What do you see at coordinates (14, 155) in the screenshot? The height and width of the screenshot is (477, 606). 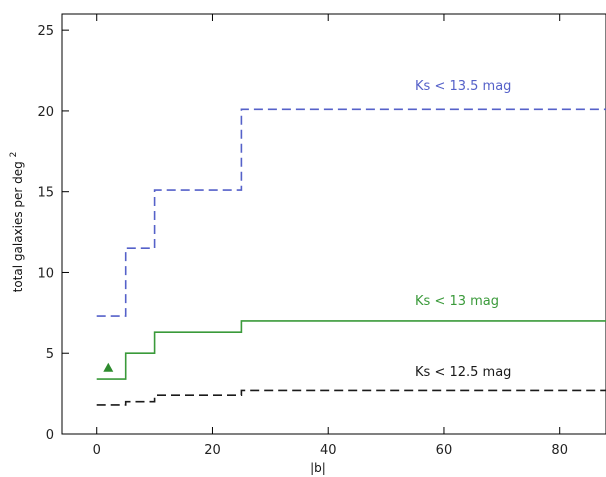 I see `y-axis-title-superscript: 2` at bounding box center [14, 155].